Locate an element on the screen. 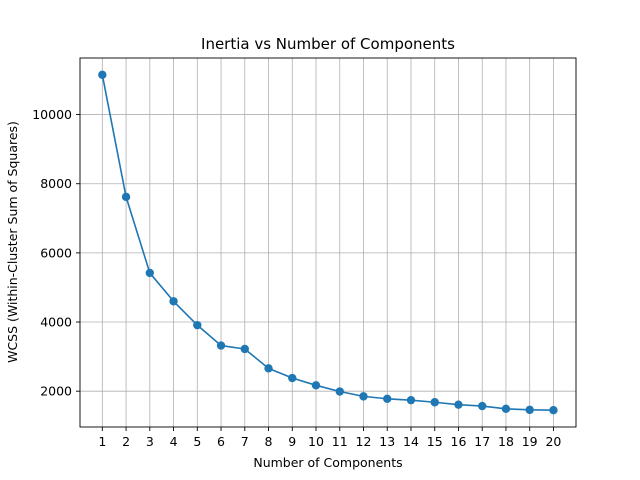  x-tick-label: 8 is located at coordinates (269, 441).